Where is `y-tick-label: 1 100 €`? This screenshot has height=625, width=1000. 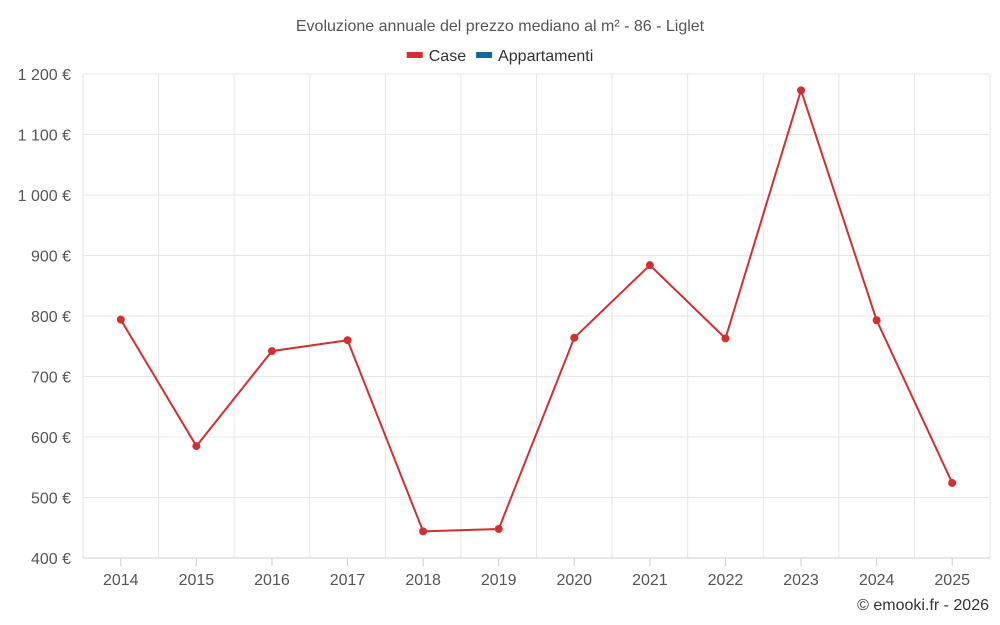 y-tick-label: 1 100 € is located at coordinates (44, 136).